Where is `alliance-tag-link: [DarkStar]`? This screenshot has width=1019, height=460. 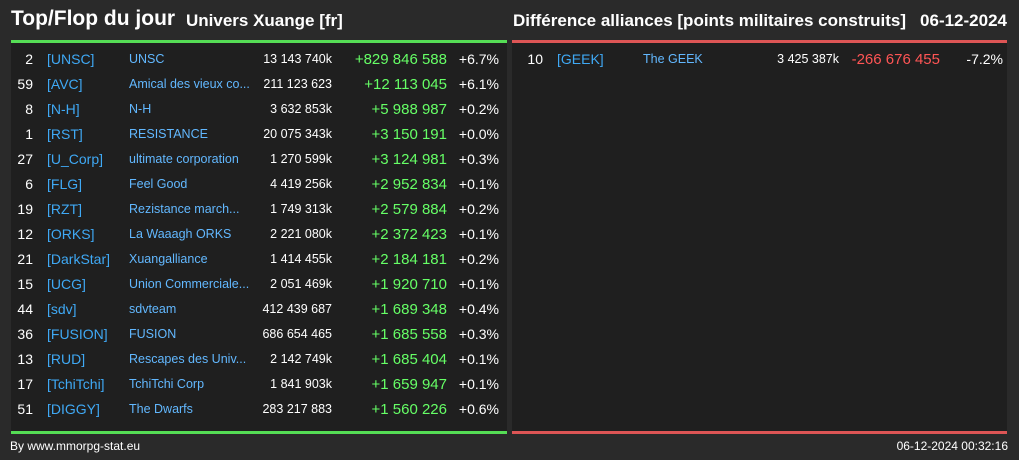
alliance-tag-link: [DarkStar] is located at coordinates (79, 259).